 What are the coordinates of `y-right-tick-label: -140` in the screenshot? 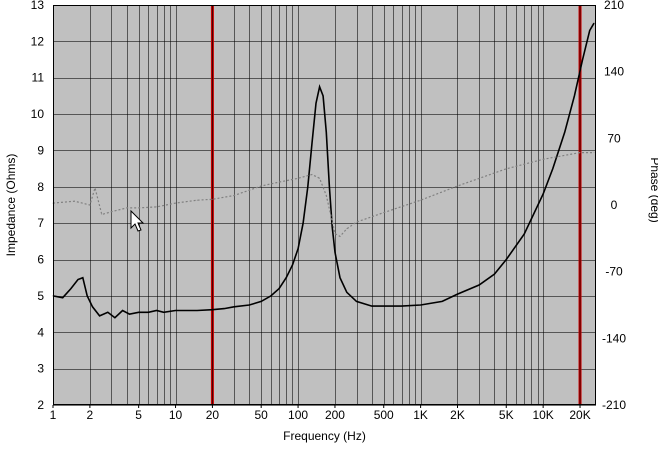 It's located at (614, 338).